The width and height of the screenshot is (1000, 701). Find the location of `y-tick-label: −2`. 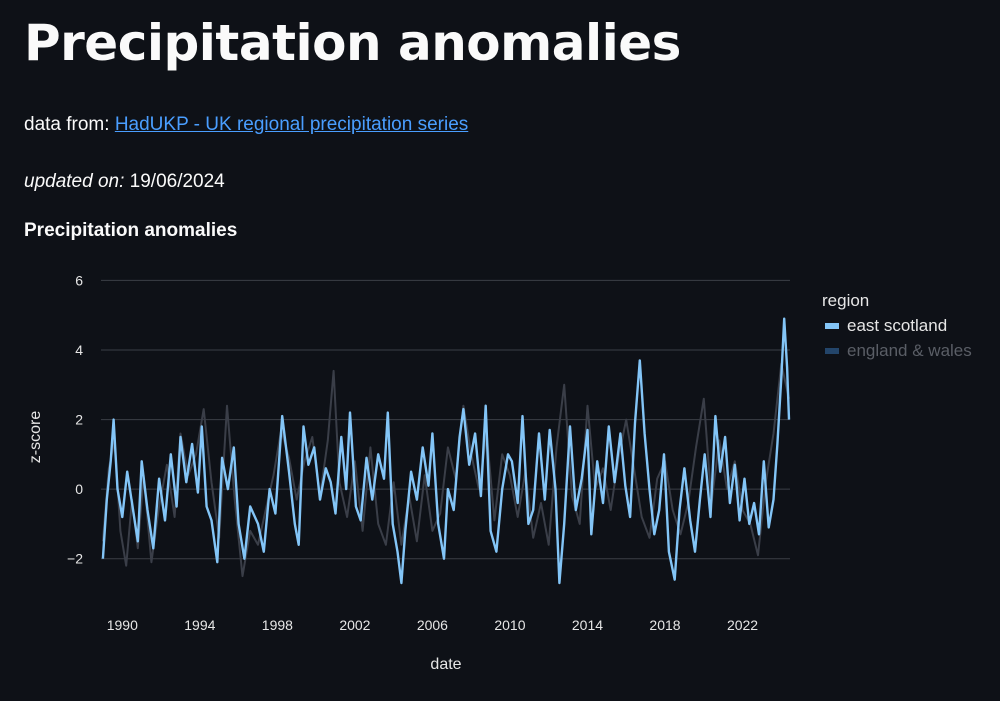

y-tick-label: −2 is located at coordinates (75, 559).